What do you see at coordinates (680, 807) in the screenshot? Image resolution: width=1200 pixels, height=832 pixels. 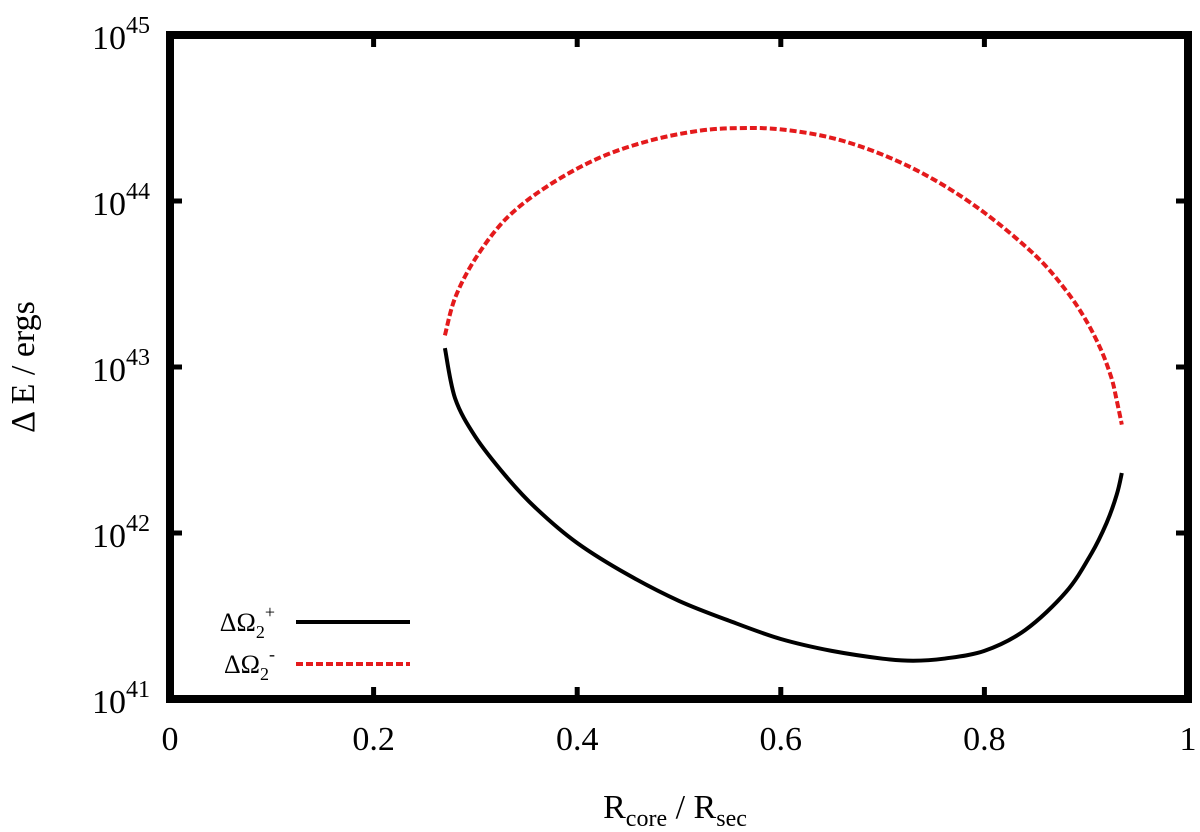 I see `x-axis-title-sep: /` at bounding box center [680, 807].